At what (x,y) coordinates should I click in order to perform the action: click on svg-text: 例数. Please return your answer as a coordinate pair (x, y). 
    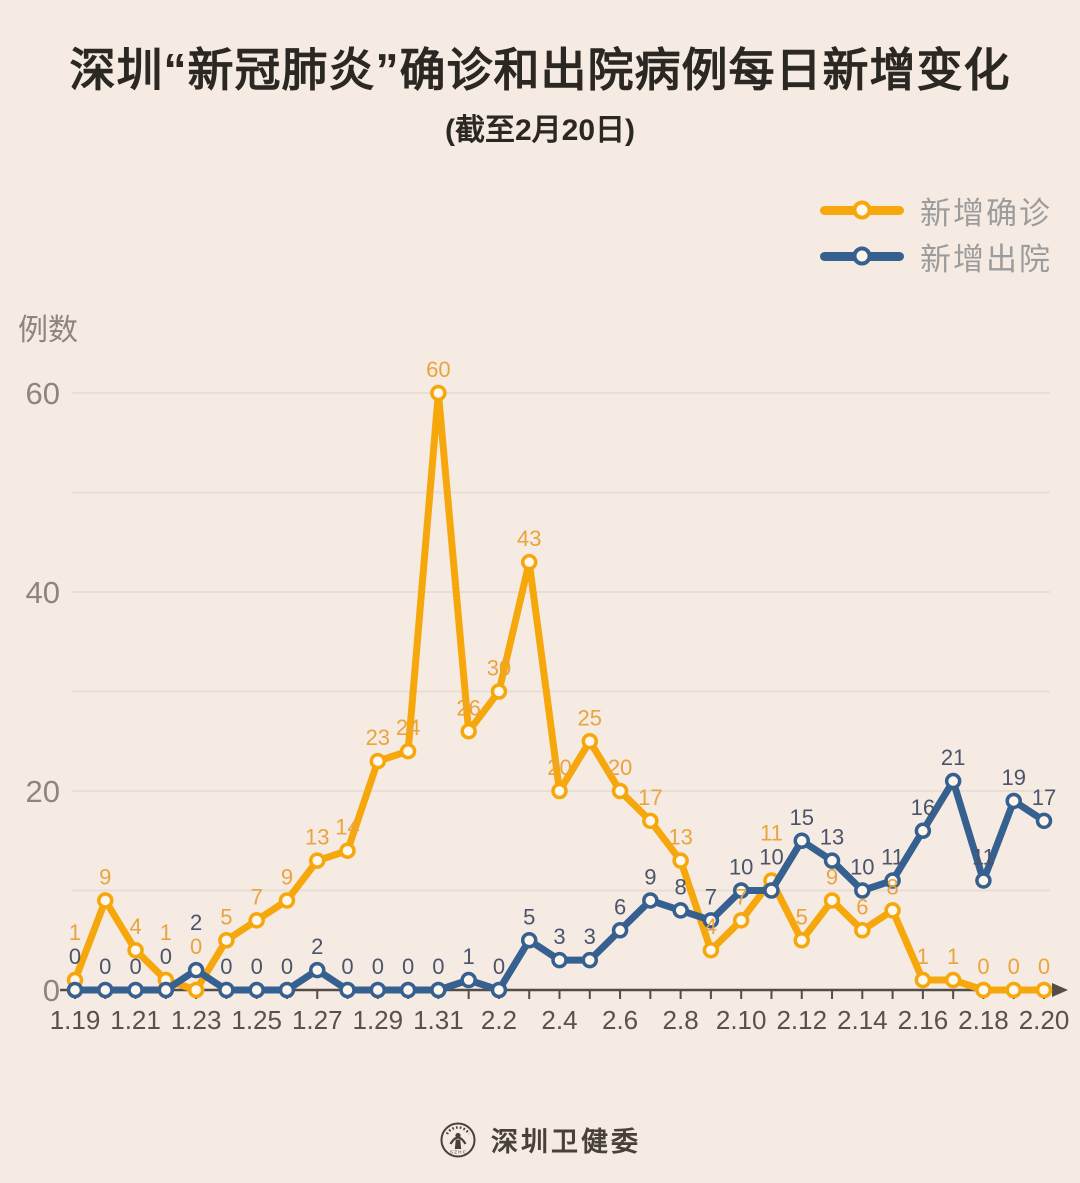
    Looking at the image, I should click on (48, 330).